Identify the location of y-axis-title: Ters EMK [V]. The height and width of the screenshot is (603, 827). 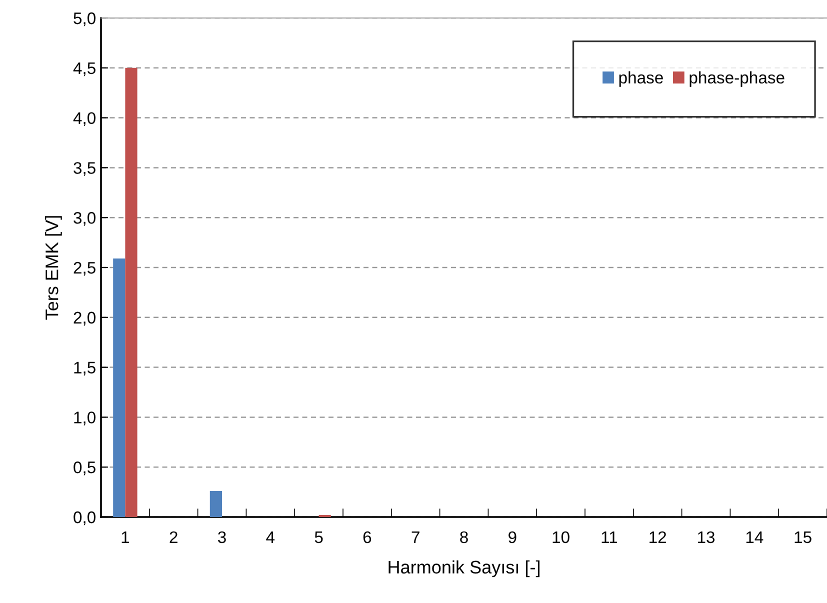
(53, 268).